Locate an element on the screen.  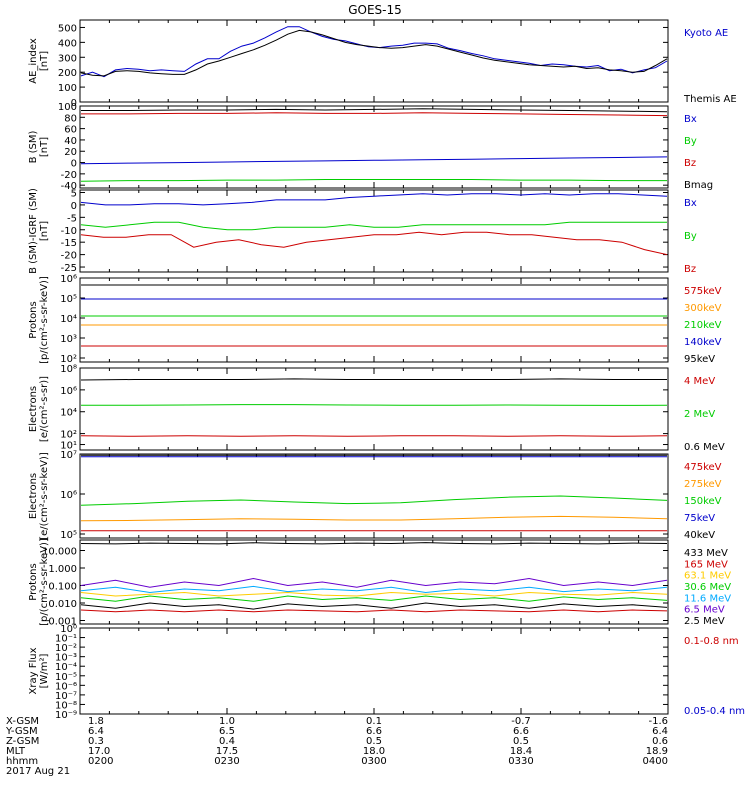
orbit-cell: 0.1 is located at coordinates (374, 721).